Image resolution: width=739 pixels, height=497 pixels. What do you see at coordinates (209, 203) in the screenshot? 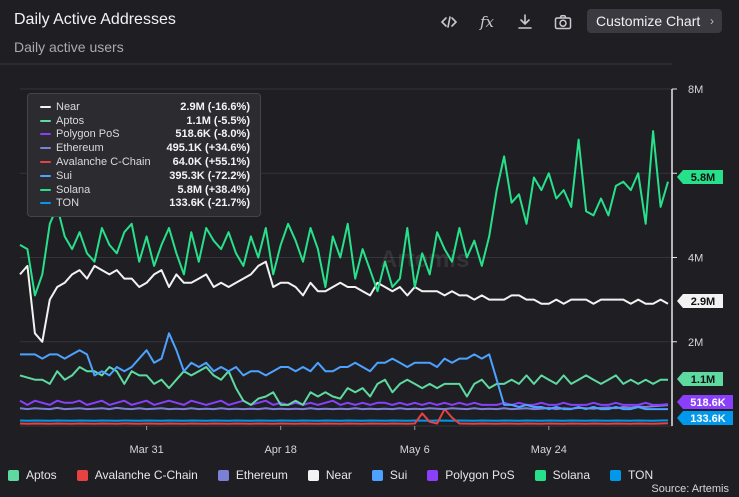
I see `tooltip-series-value: 133.6K (-21.7%)` at bounding box center [209, 203].